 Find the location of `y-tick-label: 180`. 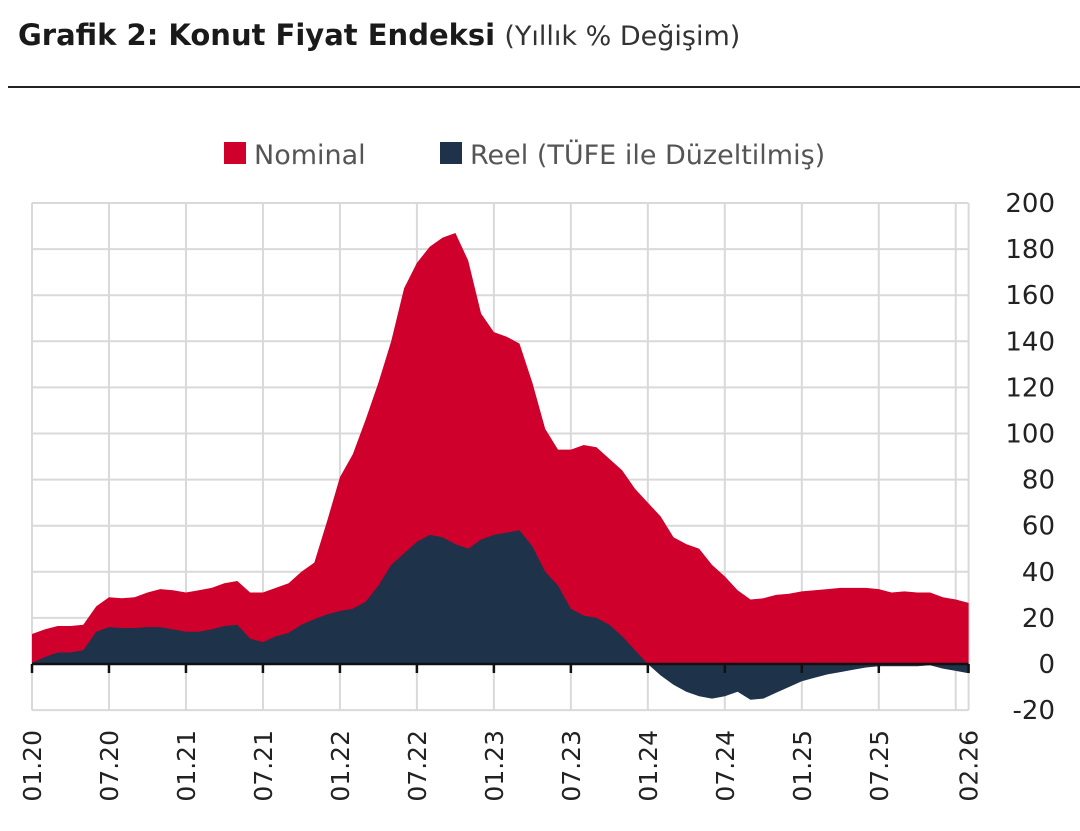

y-tick-label: 180 is located at coordinates (1030, 250).